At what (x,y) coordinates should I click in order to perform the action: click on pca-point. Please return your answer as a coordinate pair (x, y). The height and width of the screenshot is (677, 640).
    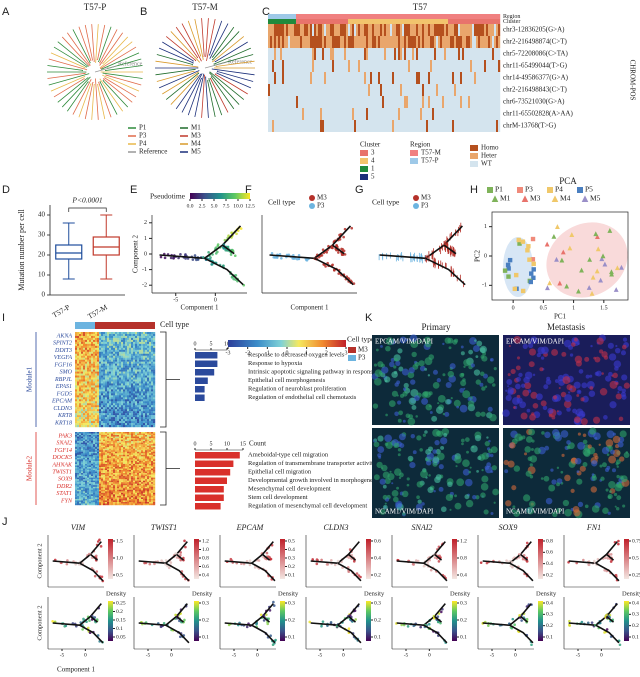
    Looking at the image, I should click on (510, 260).